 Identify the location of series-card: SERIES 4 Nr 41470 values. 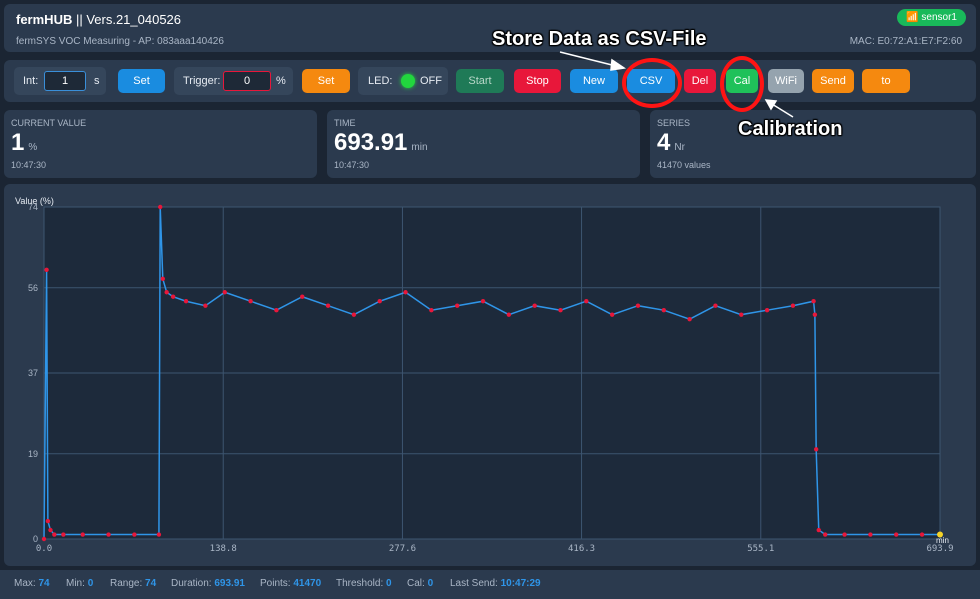
(813, 144).